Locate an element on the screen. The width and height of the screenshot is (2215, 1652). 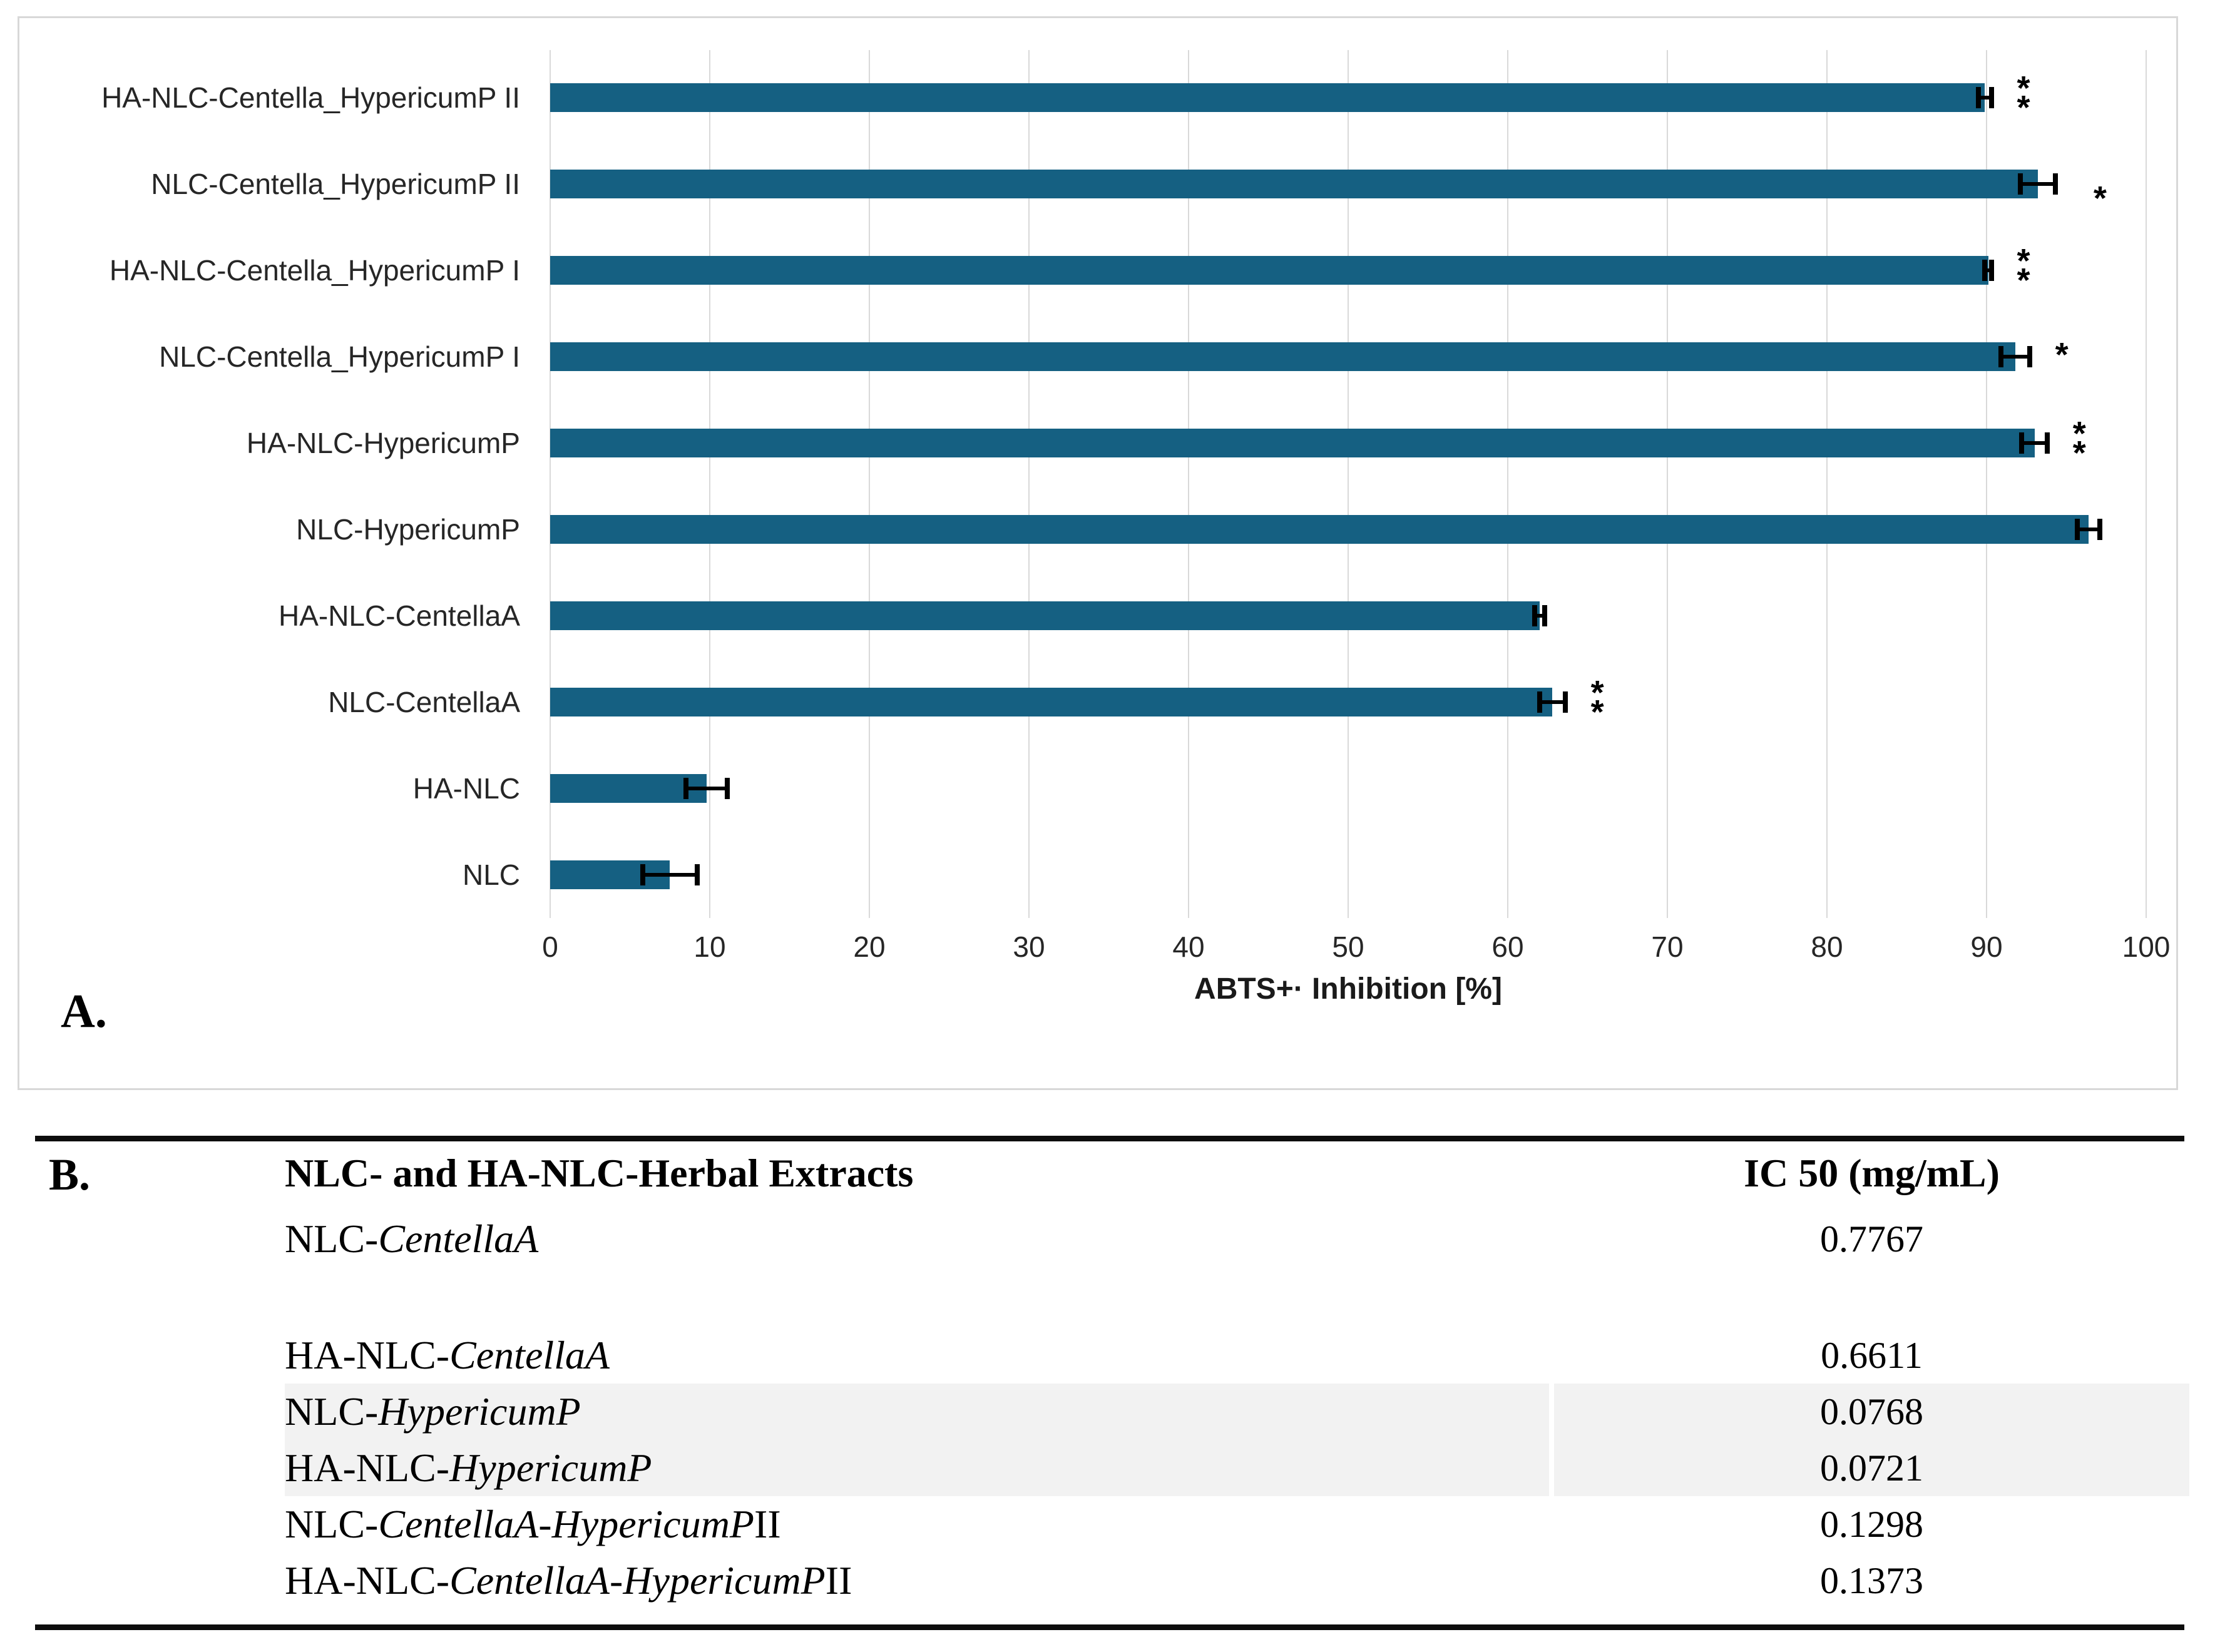
category-label: HA-NLC is located at coordinates (466, 788).